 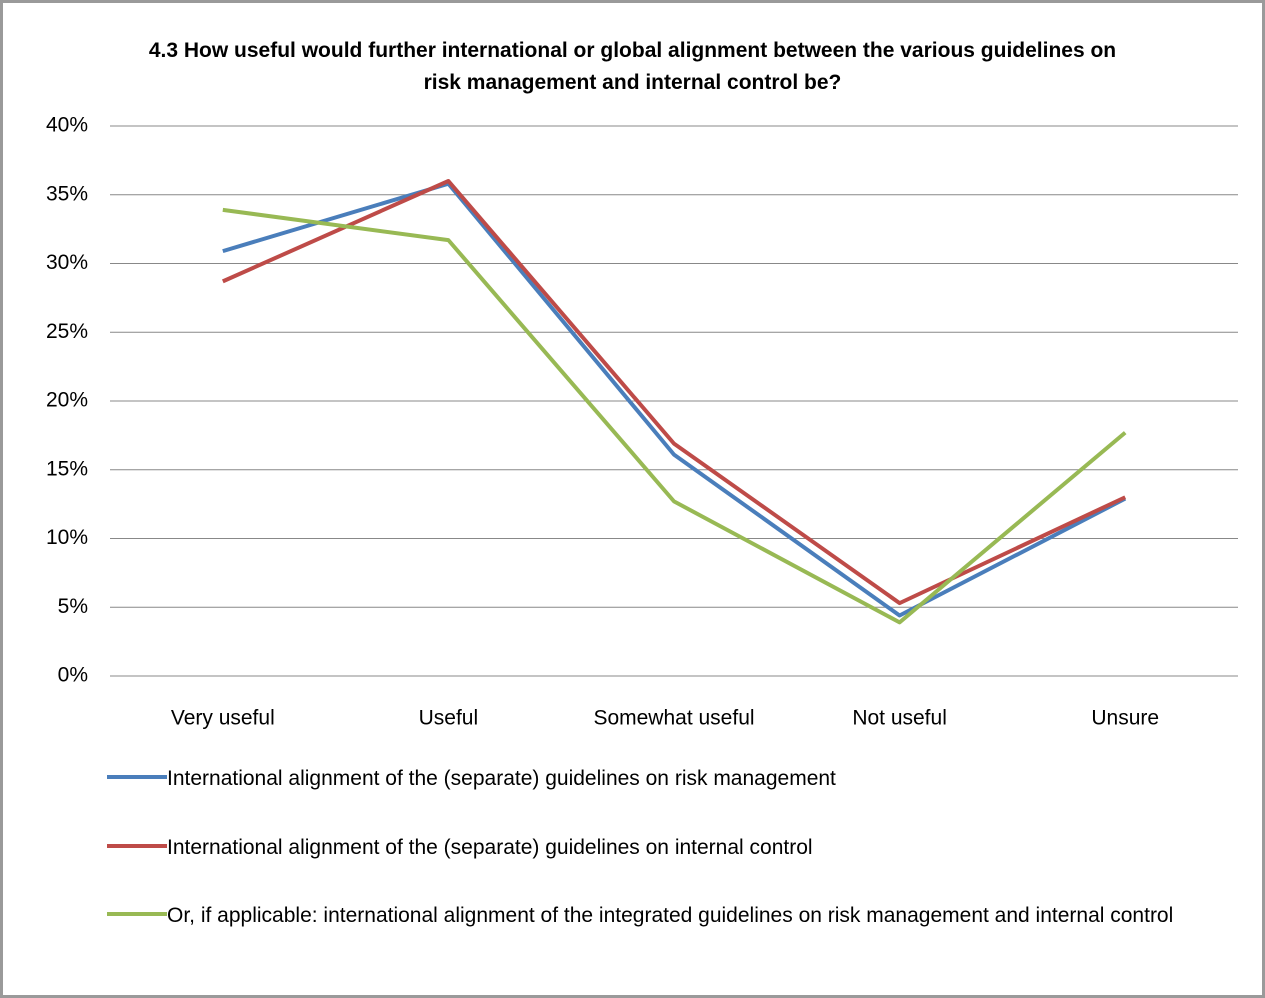 I want to click on y-tick-label: 5%, so click(x=73, y=606).